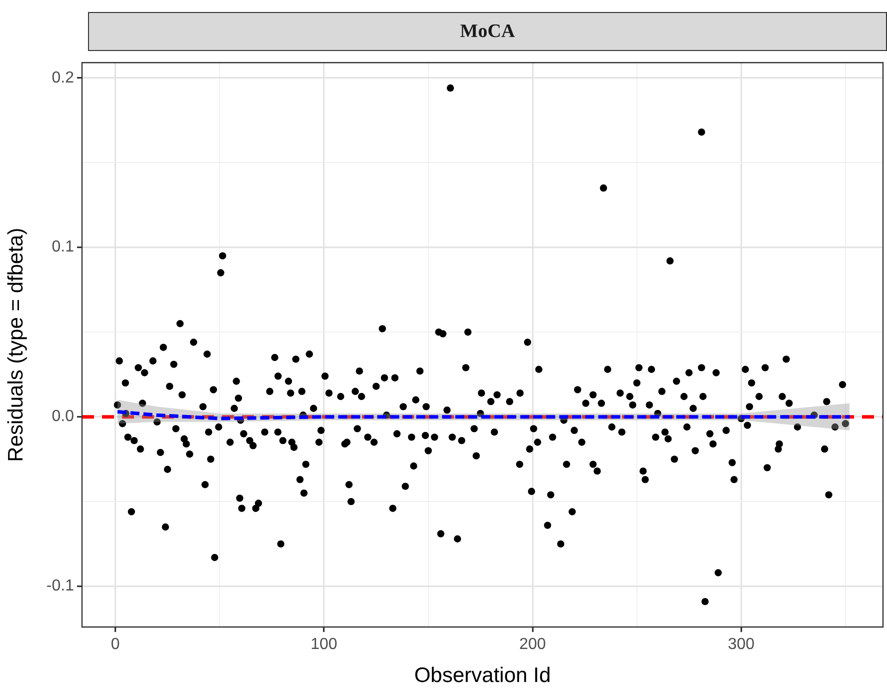  I want to click on y-tick-label: 0.1, so click(63, 247).